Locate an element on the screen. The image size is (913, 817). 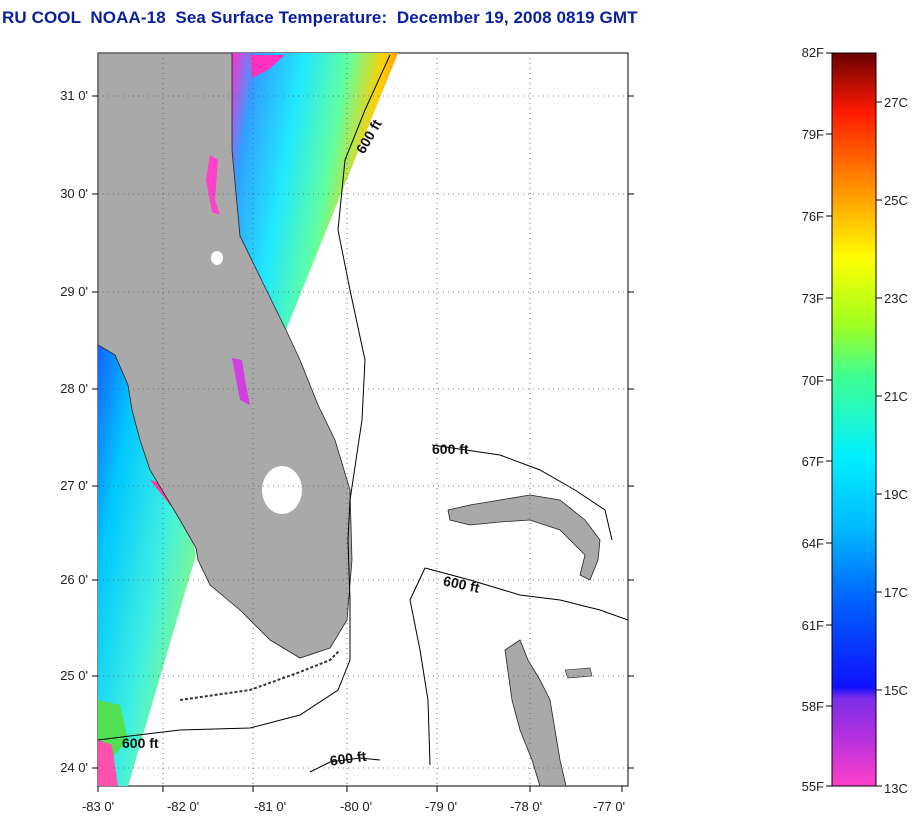
colorbar is located at coordinates (854, 419).